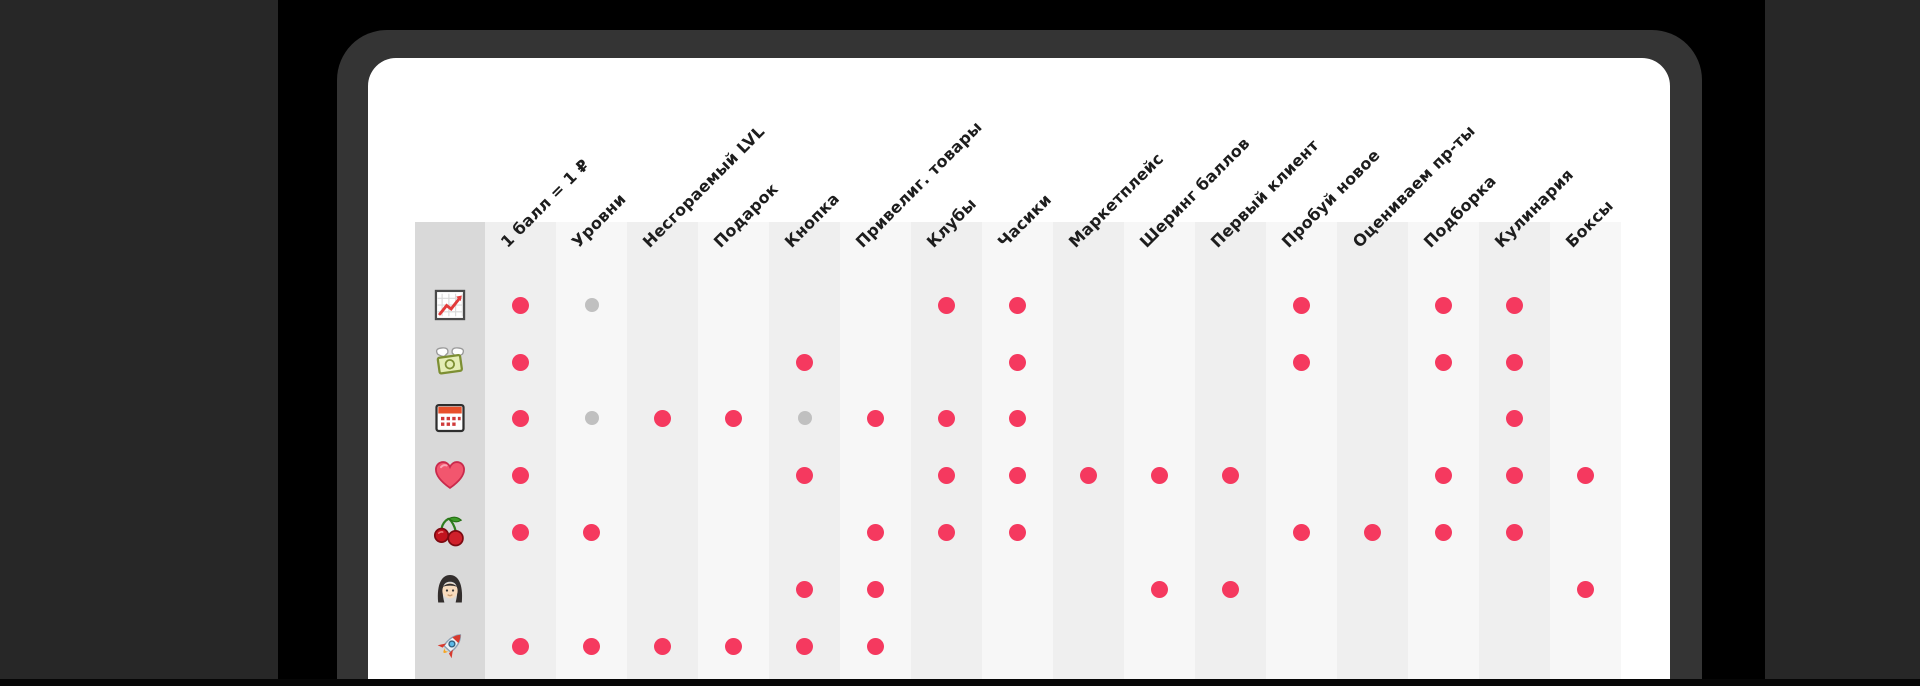  Describe the element at coordinates (450, 305) in the screenshot. I see `chart-increasing-icon` at that location.